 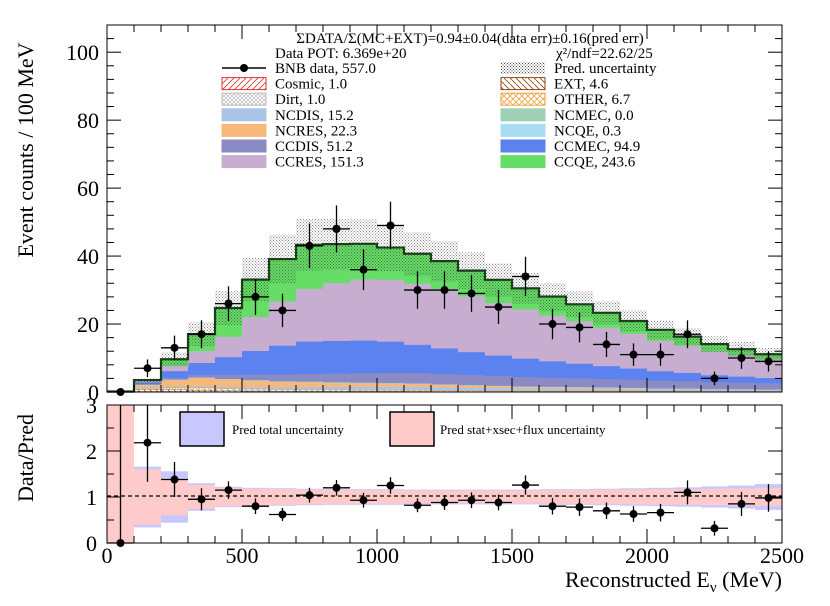 I want to click on legend-entry-cosmic: Cosmic, 1.0, so click(x=284, y=85).